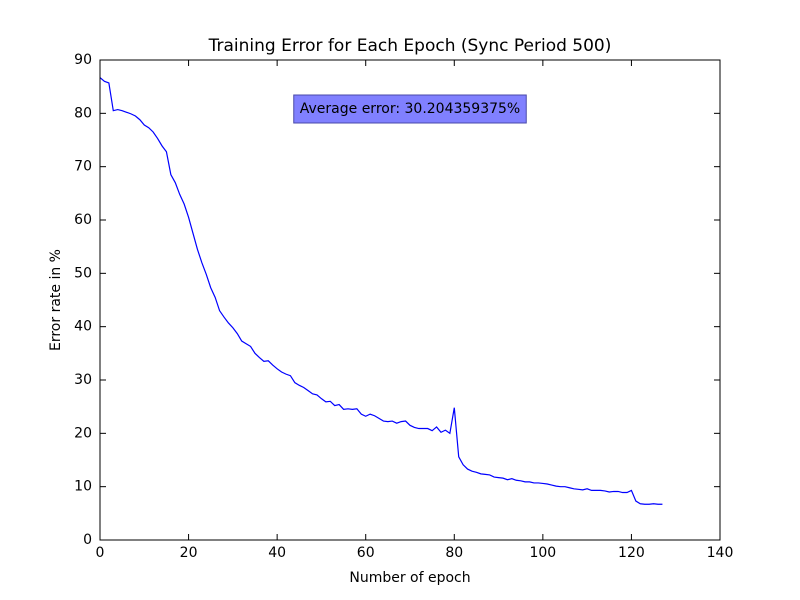 This screenshot has height=600, width=800. I want to click on annotation-box, so click(410, 109).